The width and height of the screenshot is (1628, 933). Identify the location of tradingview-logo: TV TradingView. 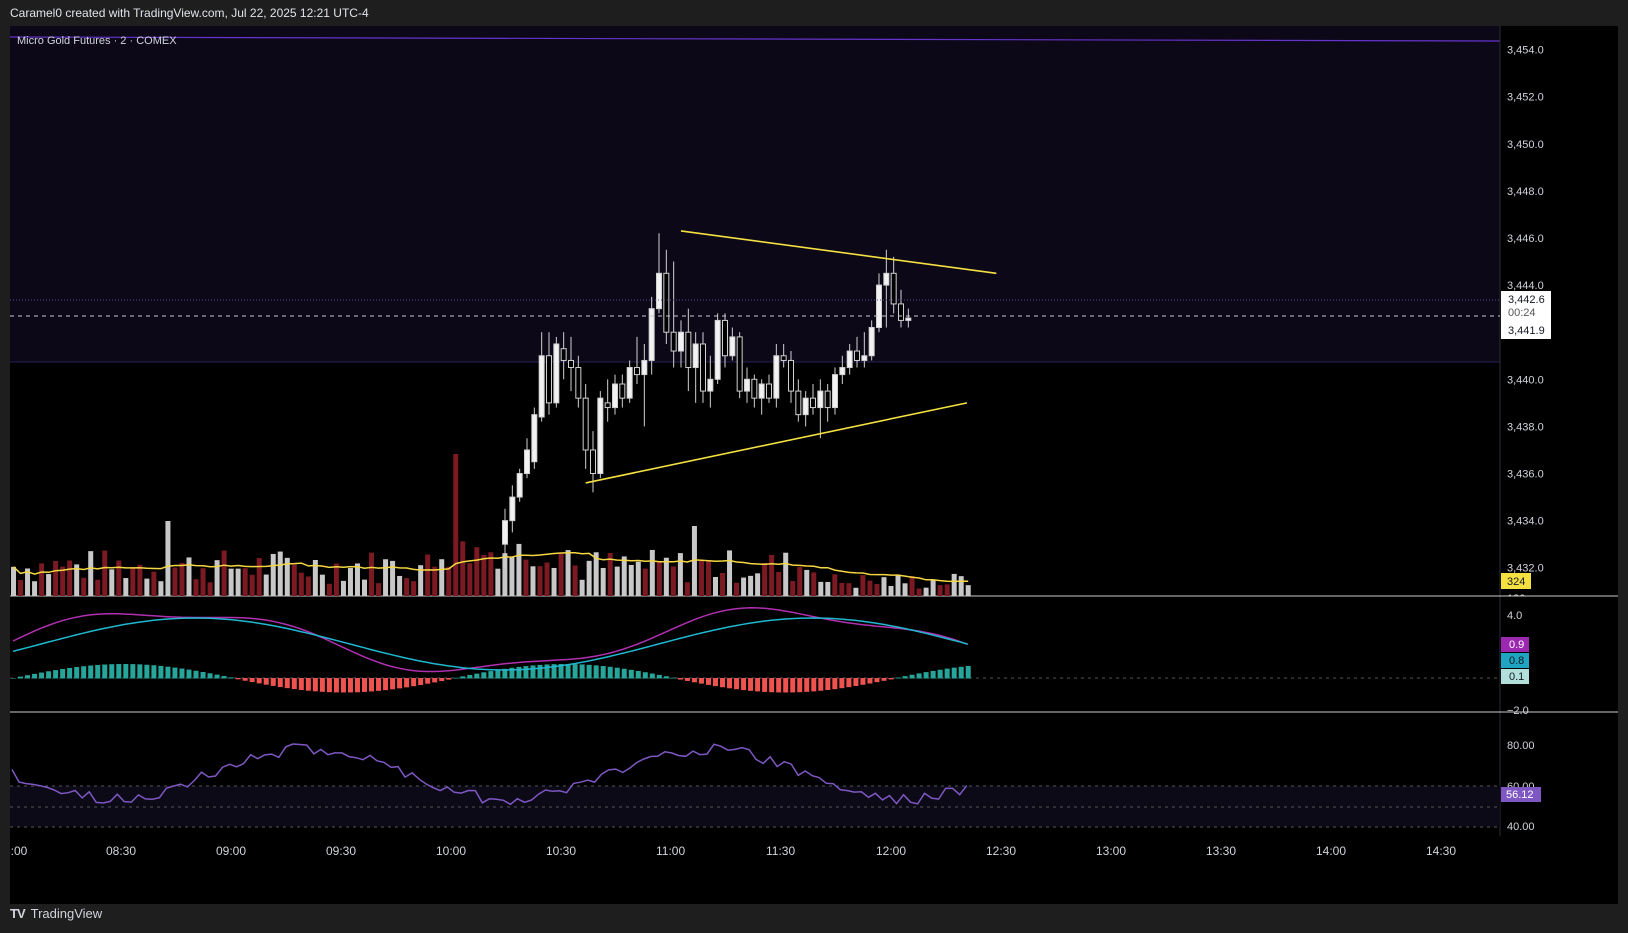
(56, 913).